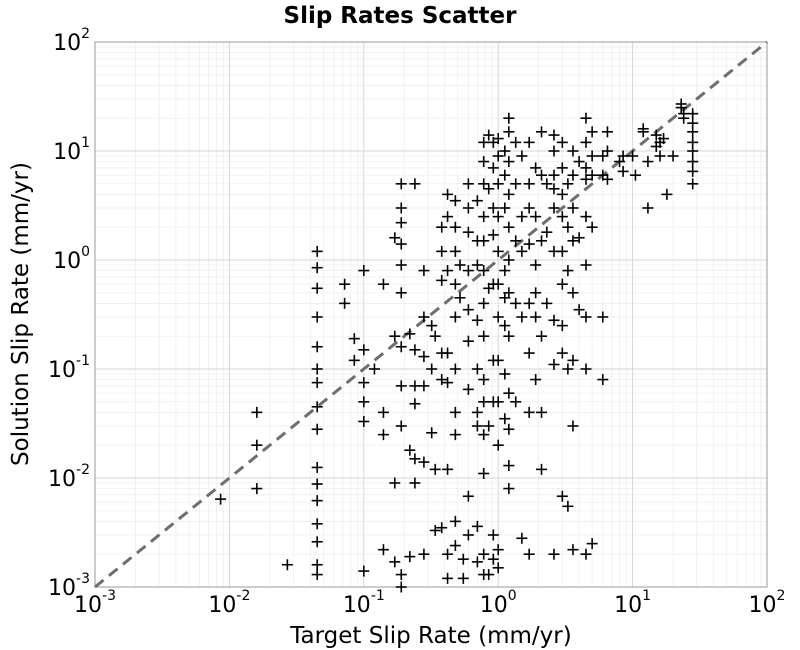 The width and height of the screenshot is (800, 650). I want to click on y-axis-label: Solution Slip Rate (mm/yr), so click(21, 314).